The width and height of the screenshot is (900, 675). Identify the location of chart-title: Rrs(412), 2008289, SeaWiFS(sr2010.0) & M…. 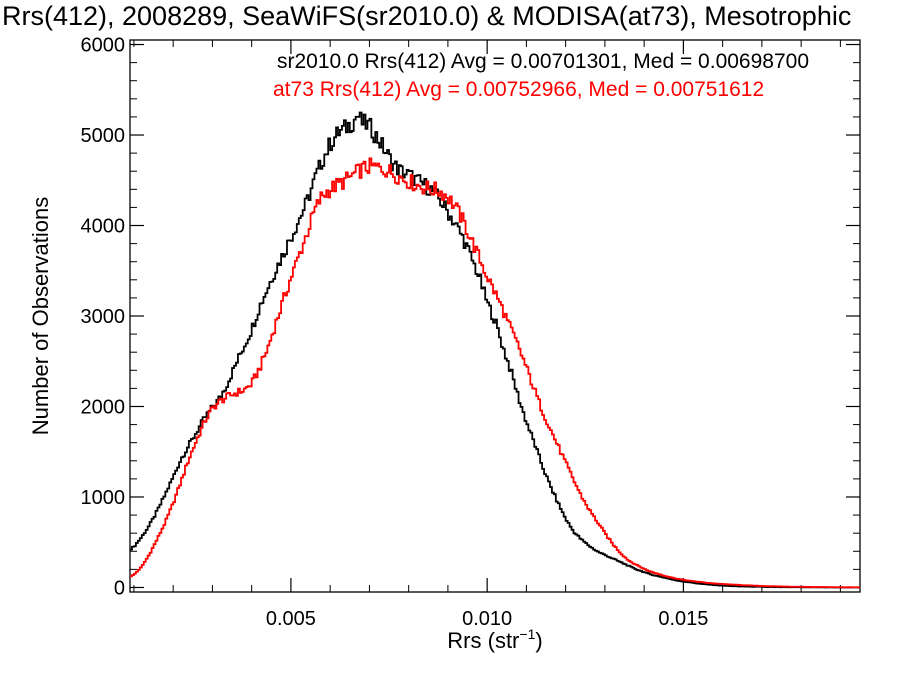
(426, 16).